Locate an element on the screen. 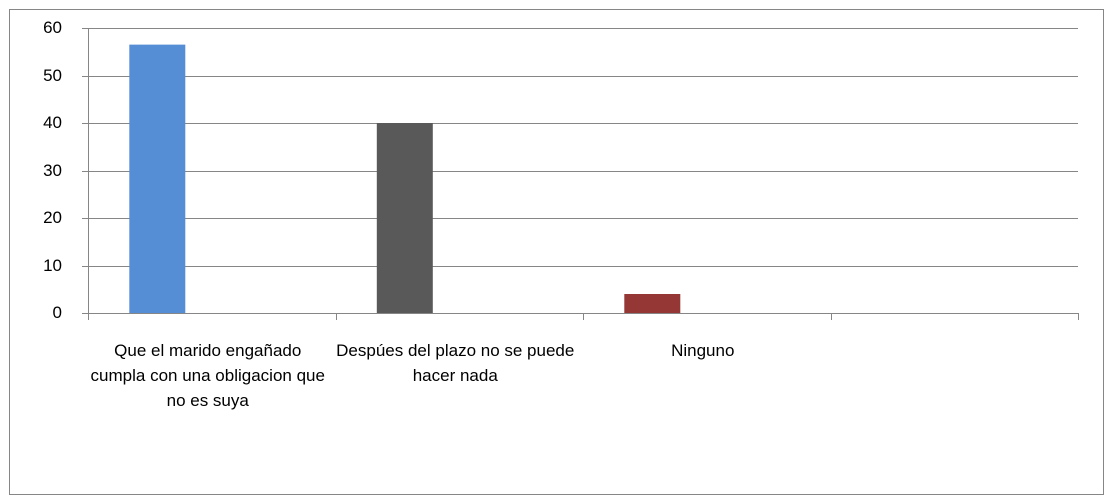 The height and width of the screenshot is (502, 1112). x-tick-label: Despúes del plazo no se puede hacer nada is located at coordinates (455, 363).